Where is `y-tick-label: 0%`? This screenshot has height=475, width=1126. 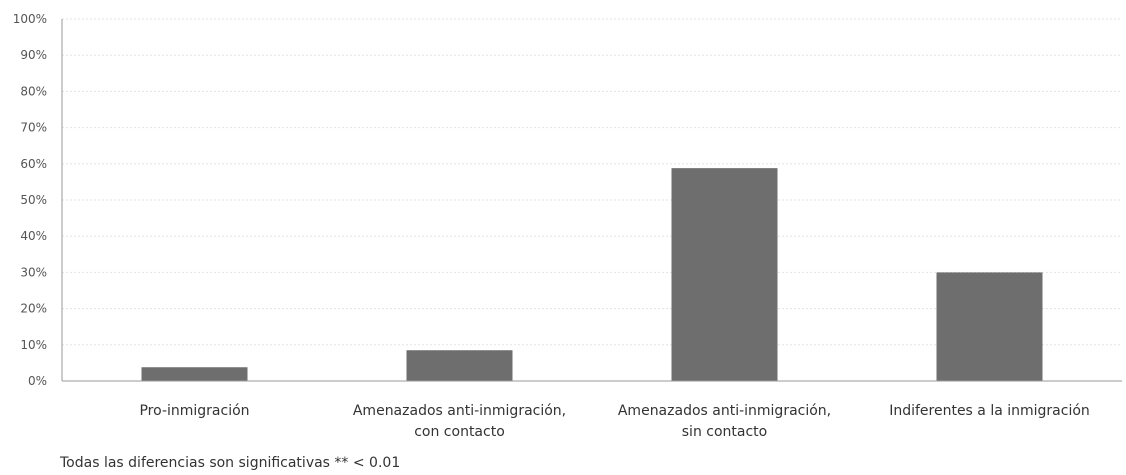
y-tick-label: 0% is located at coordinates (37, 381).